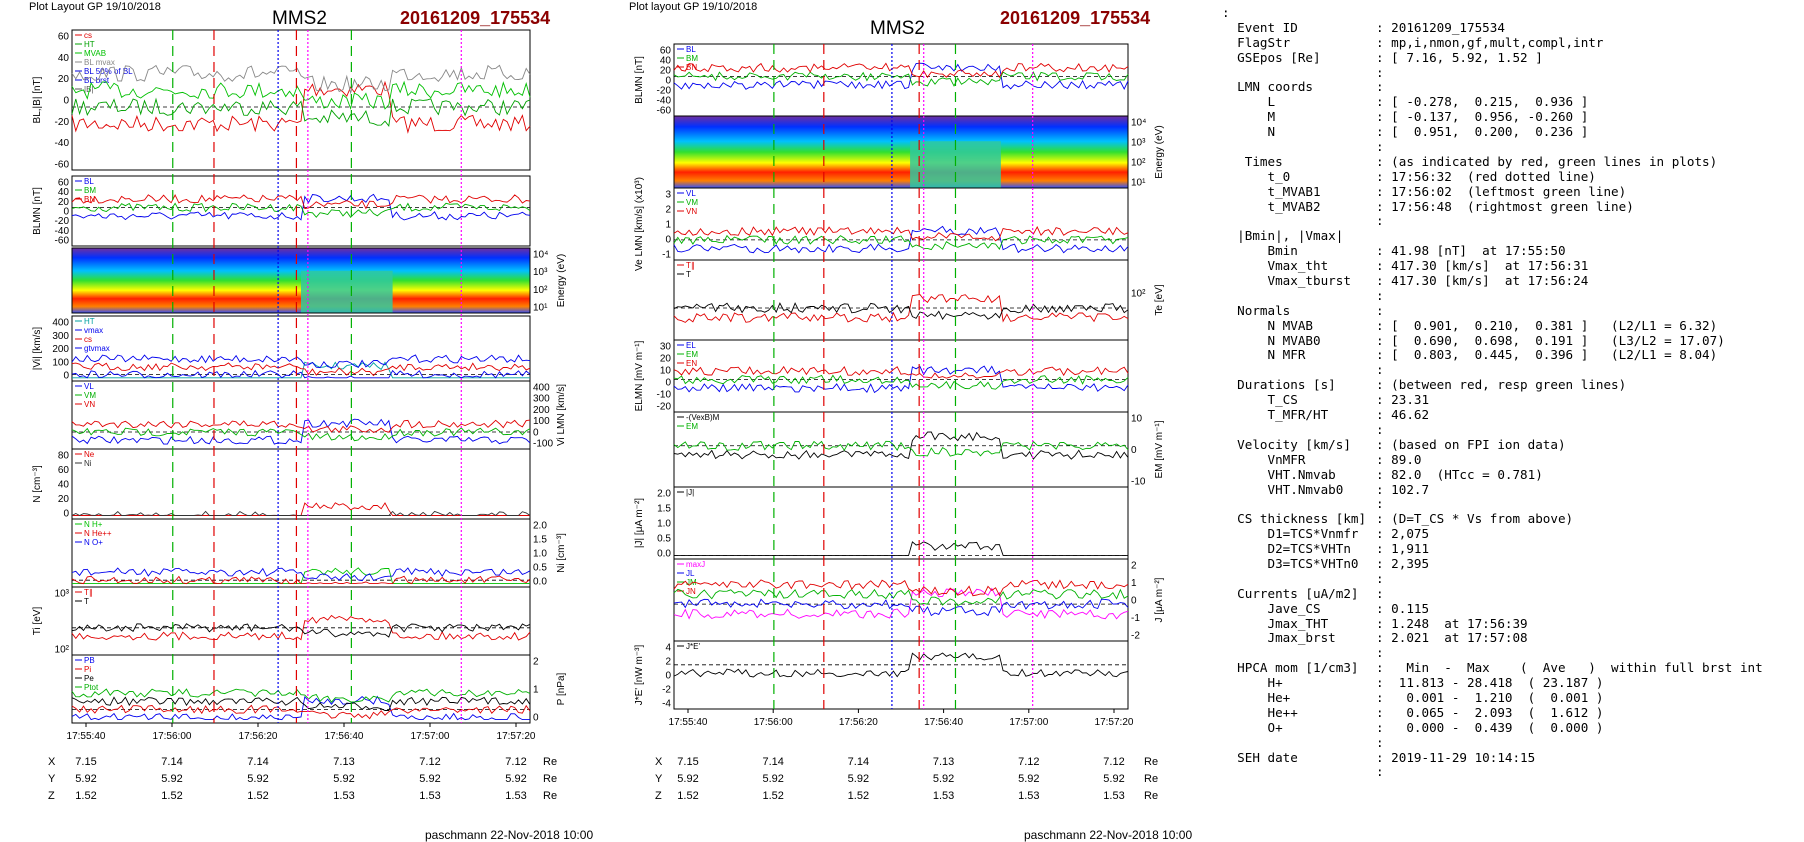 This screenshot has height=842, width=1804. Describe the element at coordinates (668, 240) in the screenshot. I see `middle-ytick-2-3: 0` at that location.